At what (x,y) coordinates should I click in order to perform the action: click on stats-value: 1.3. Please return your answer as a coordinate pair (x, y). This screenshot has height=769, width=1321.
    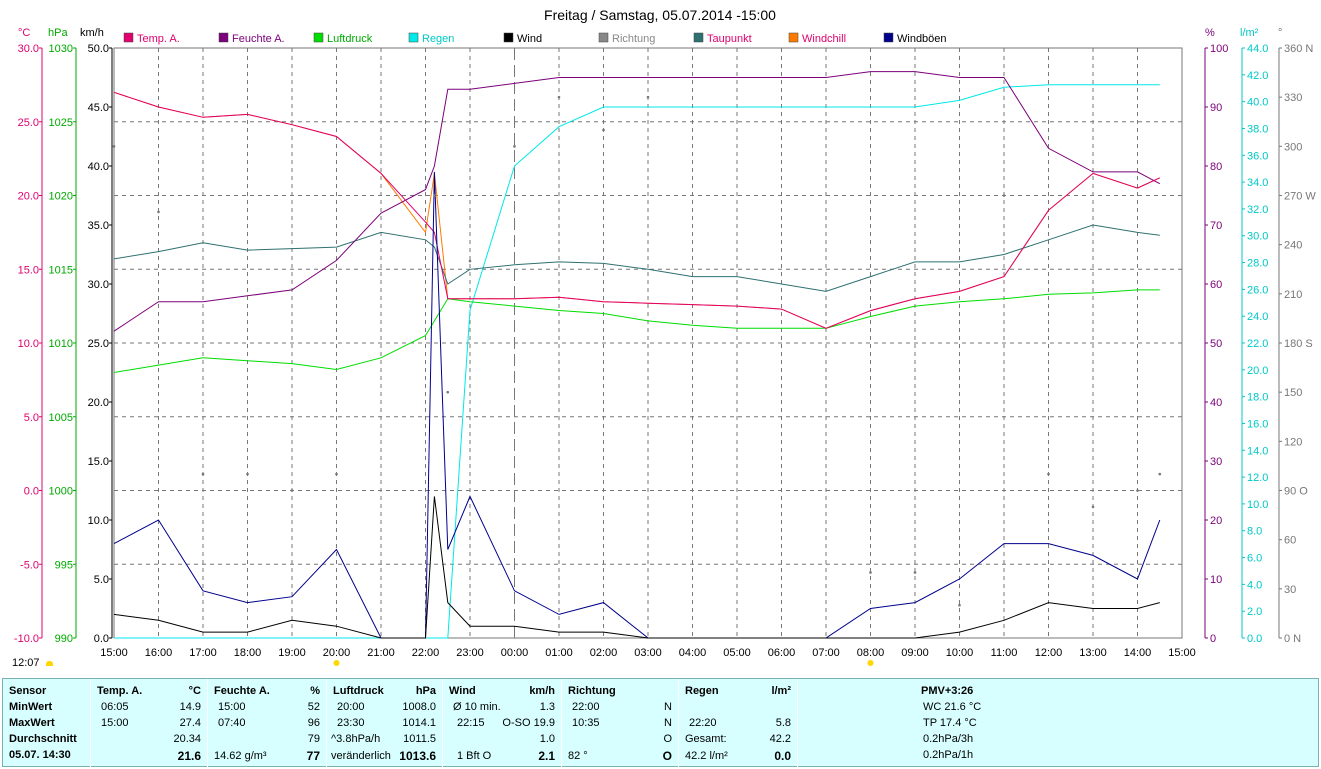
    Looking at the image, I should click on (547, 707).